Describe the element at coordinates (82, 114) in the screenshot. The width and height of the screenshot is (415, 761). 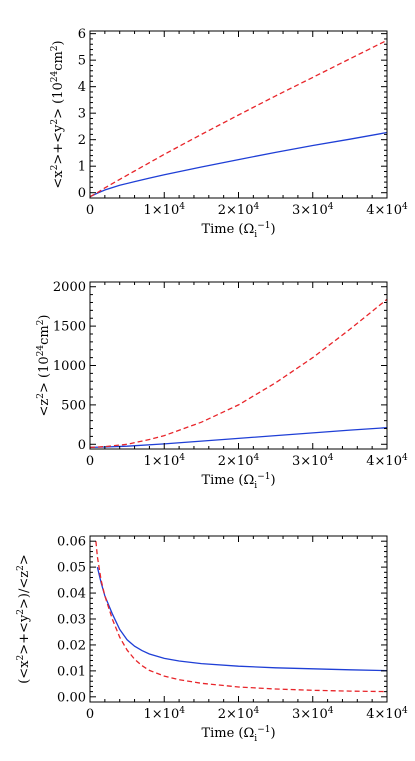
I see `y-tick-label: 3` at that location.